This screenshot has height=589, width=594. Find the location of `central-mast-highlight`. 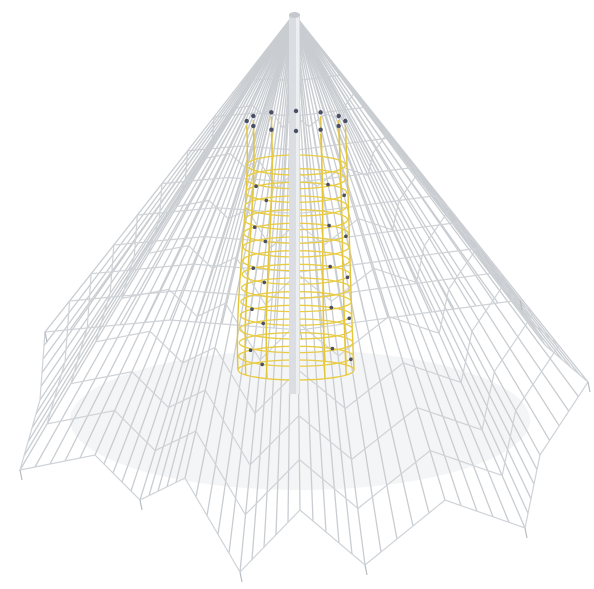

central-mast-highlight is located at coordinates (297, 204).